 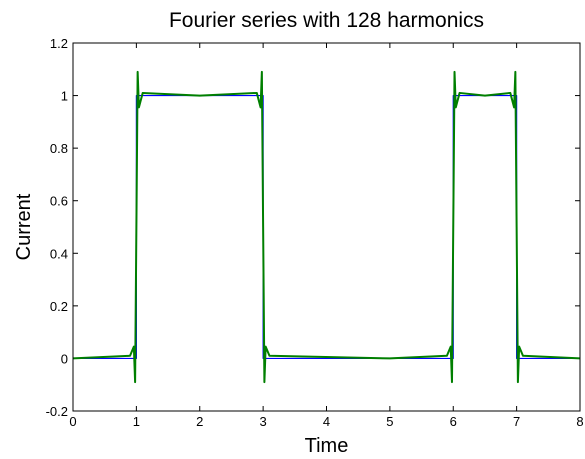 I want to click on x-tick-label: 2, so click(x=199, y=421).